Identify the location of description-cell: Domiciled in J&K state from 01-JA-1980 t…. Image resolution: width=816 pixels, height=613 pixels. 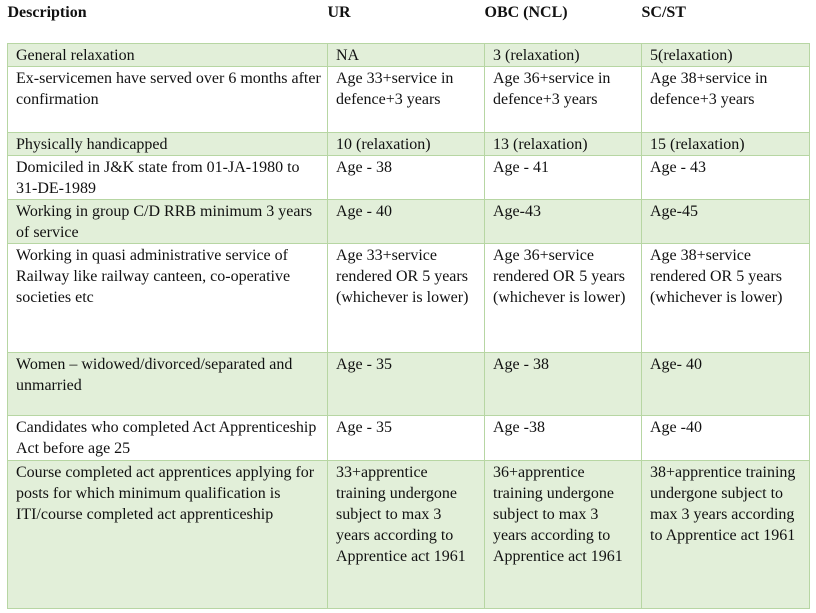
(167, 177).